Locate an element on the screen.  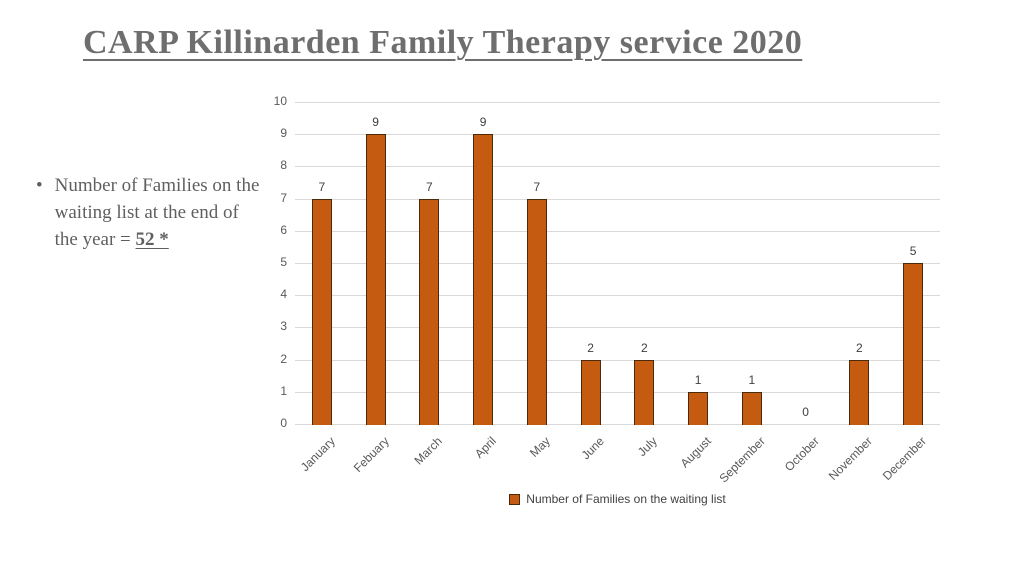
bar-value-label: 5 is located at coordinates (913, 251).